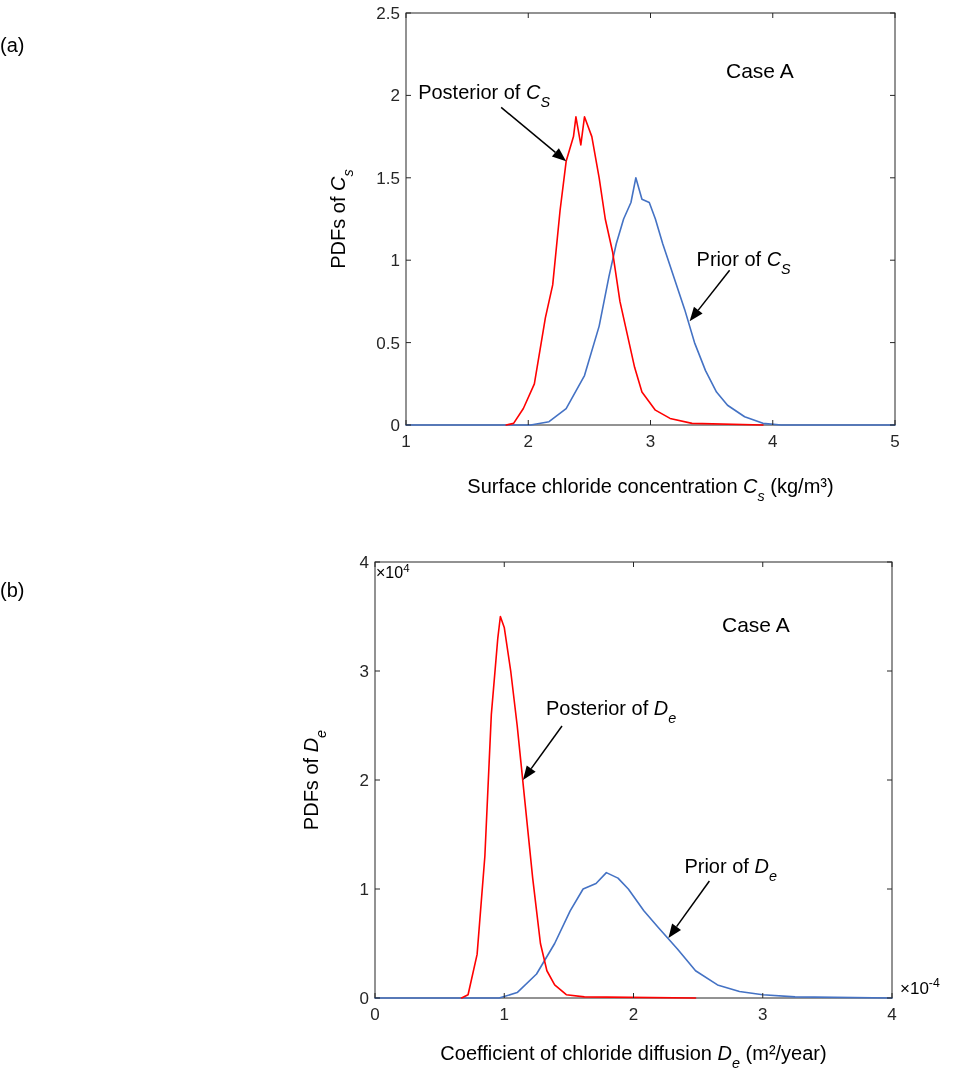  I want to click on x-axis-title: Surface chloride concentration C$_{s}$ (kg/m³), so click(650, 489).